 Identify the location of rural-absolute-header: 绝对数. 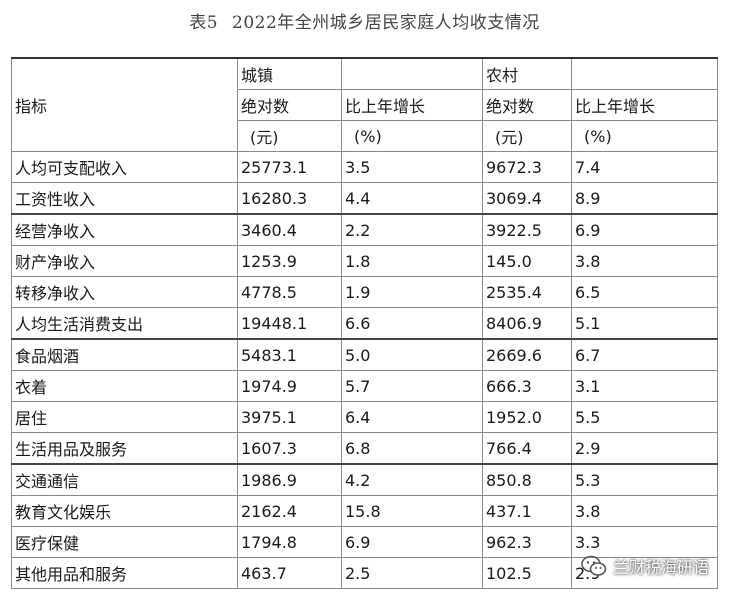
(527, 105).